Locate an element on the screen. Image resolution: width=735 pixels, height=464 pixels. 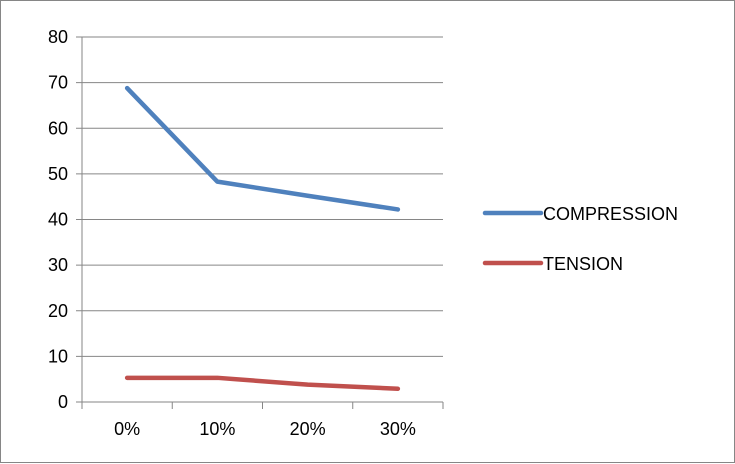
x-tick-label: 0% is located at coordinates (127, 429).